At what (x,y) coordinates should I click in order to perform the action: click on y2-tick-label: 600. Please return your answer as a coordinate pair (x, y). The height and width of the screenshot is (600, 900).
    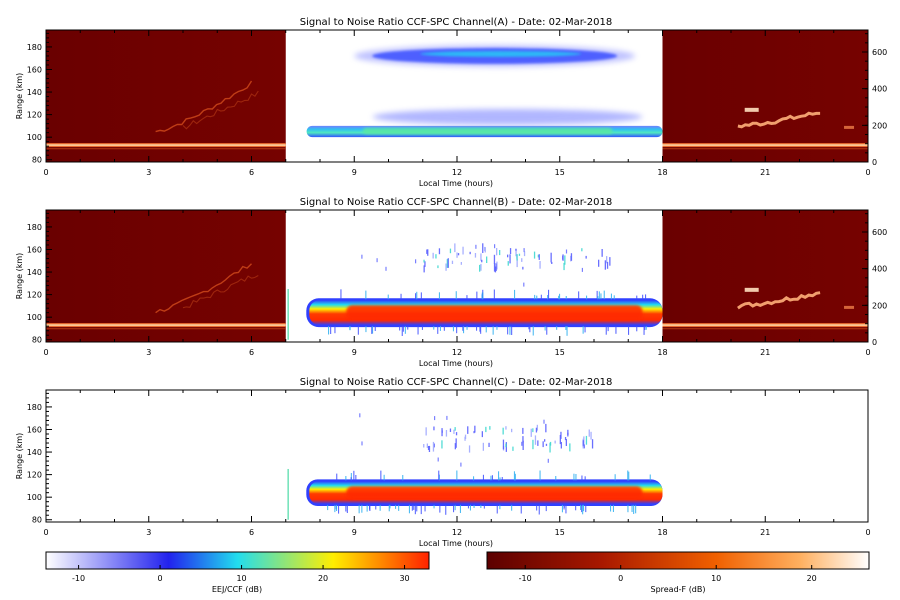
    Looking at the image, I should click on (879, 52).